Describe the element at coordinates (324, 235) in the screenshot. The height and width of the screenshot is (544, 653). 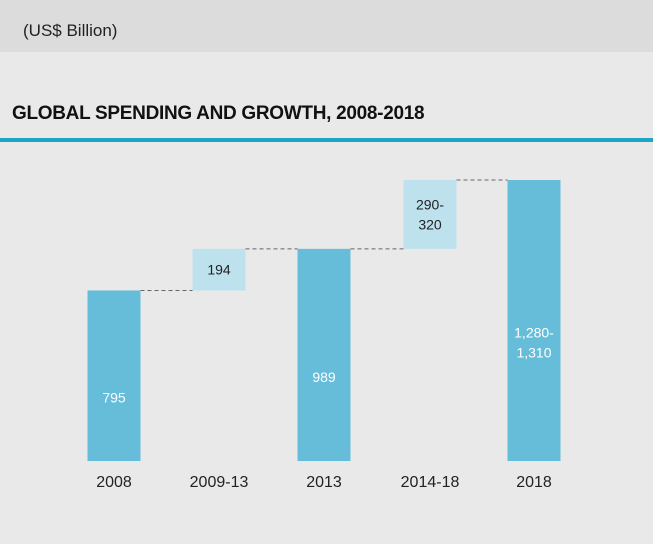
I see `connector-lines` at that location.